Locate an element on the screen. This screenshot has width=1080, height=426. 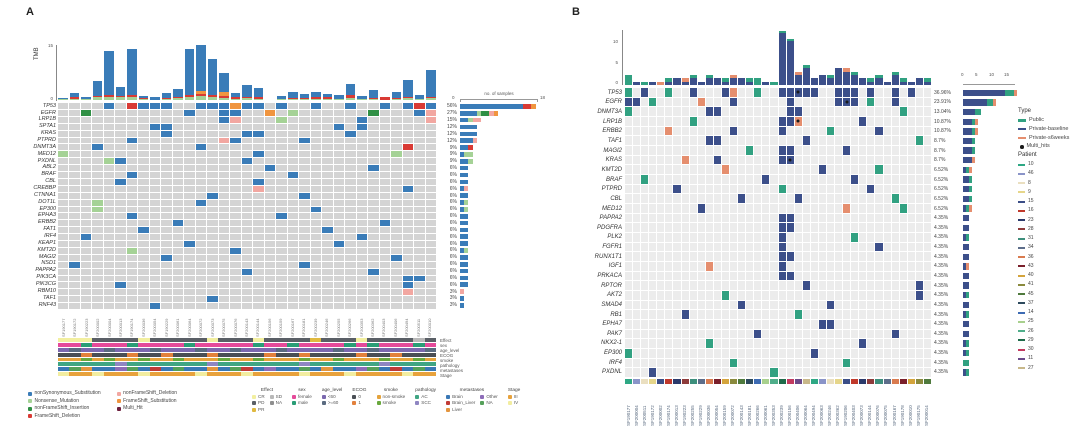
gene-label: PIK3CA is located at coordinates (46, 277).